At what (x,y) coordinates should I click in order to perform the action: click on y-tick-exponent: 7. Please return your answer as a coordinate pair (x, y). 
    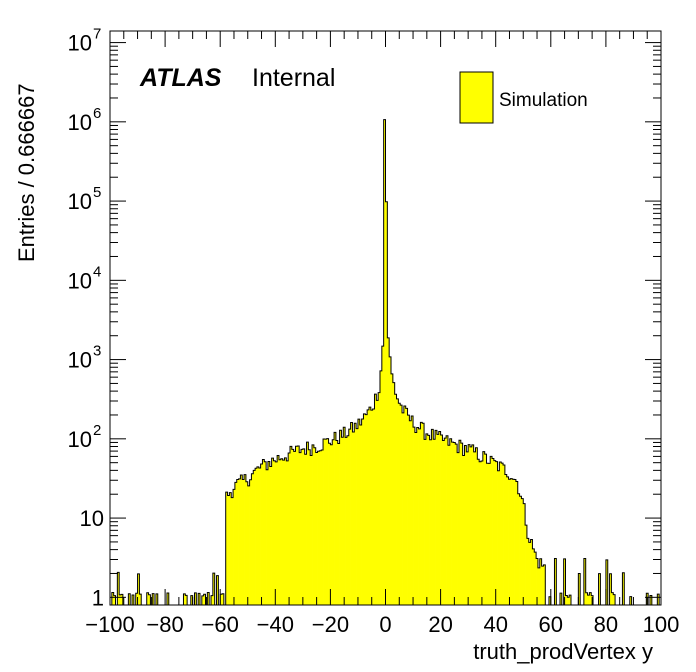
    Looking at the image, I should click on (97, 34).